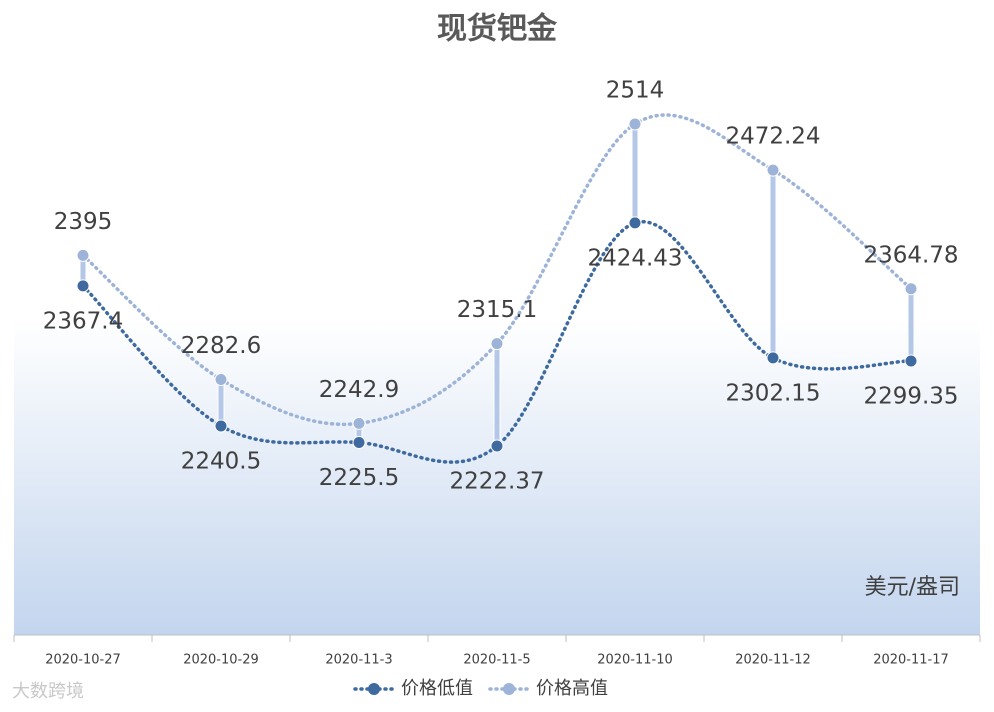  I want to click on x-tick-label: 2020-10-27, so click(83, 660).